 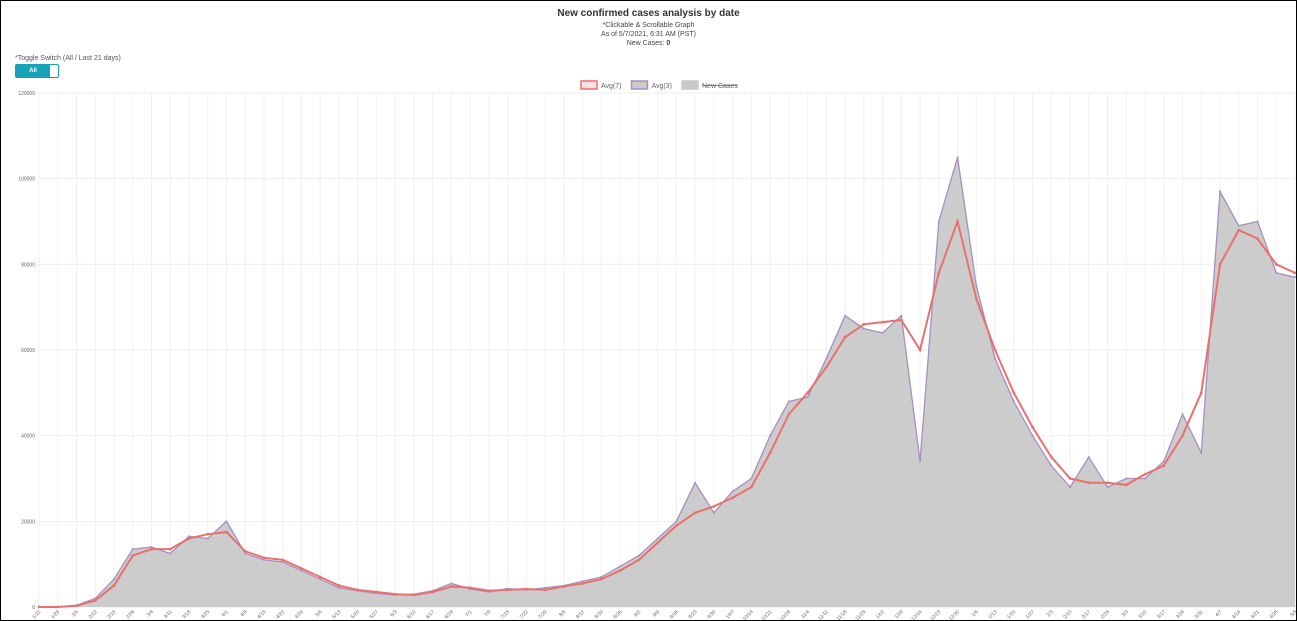 What do you see at coordinates (975, 613) in the screenshot?
I see `x-tick-label: 1/6` at bounding box center [975, 613].